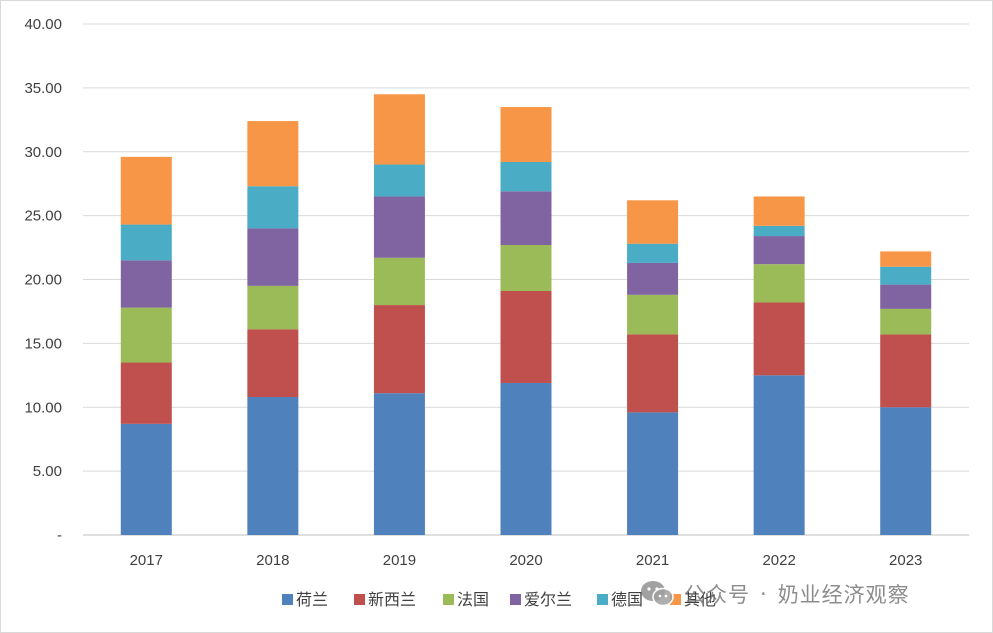 The height and width of the screenshot is (633, 993). Describe the element at coordinates (652, 560) in the screenshot. I see `x-tick-label: 2021` at that location.